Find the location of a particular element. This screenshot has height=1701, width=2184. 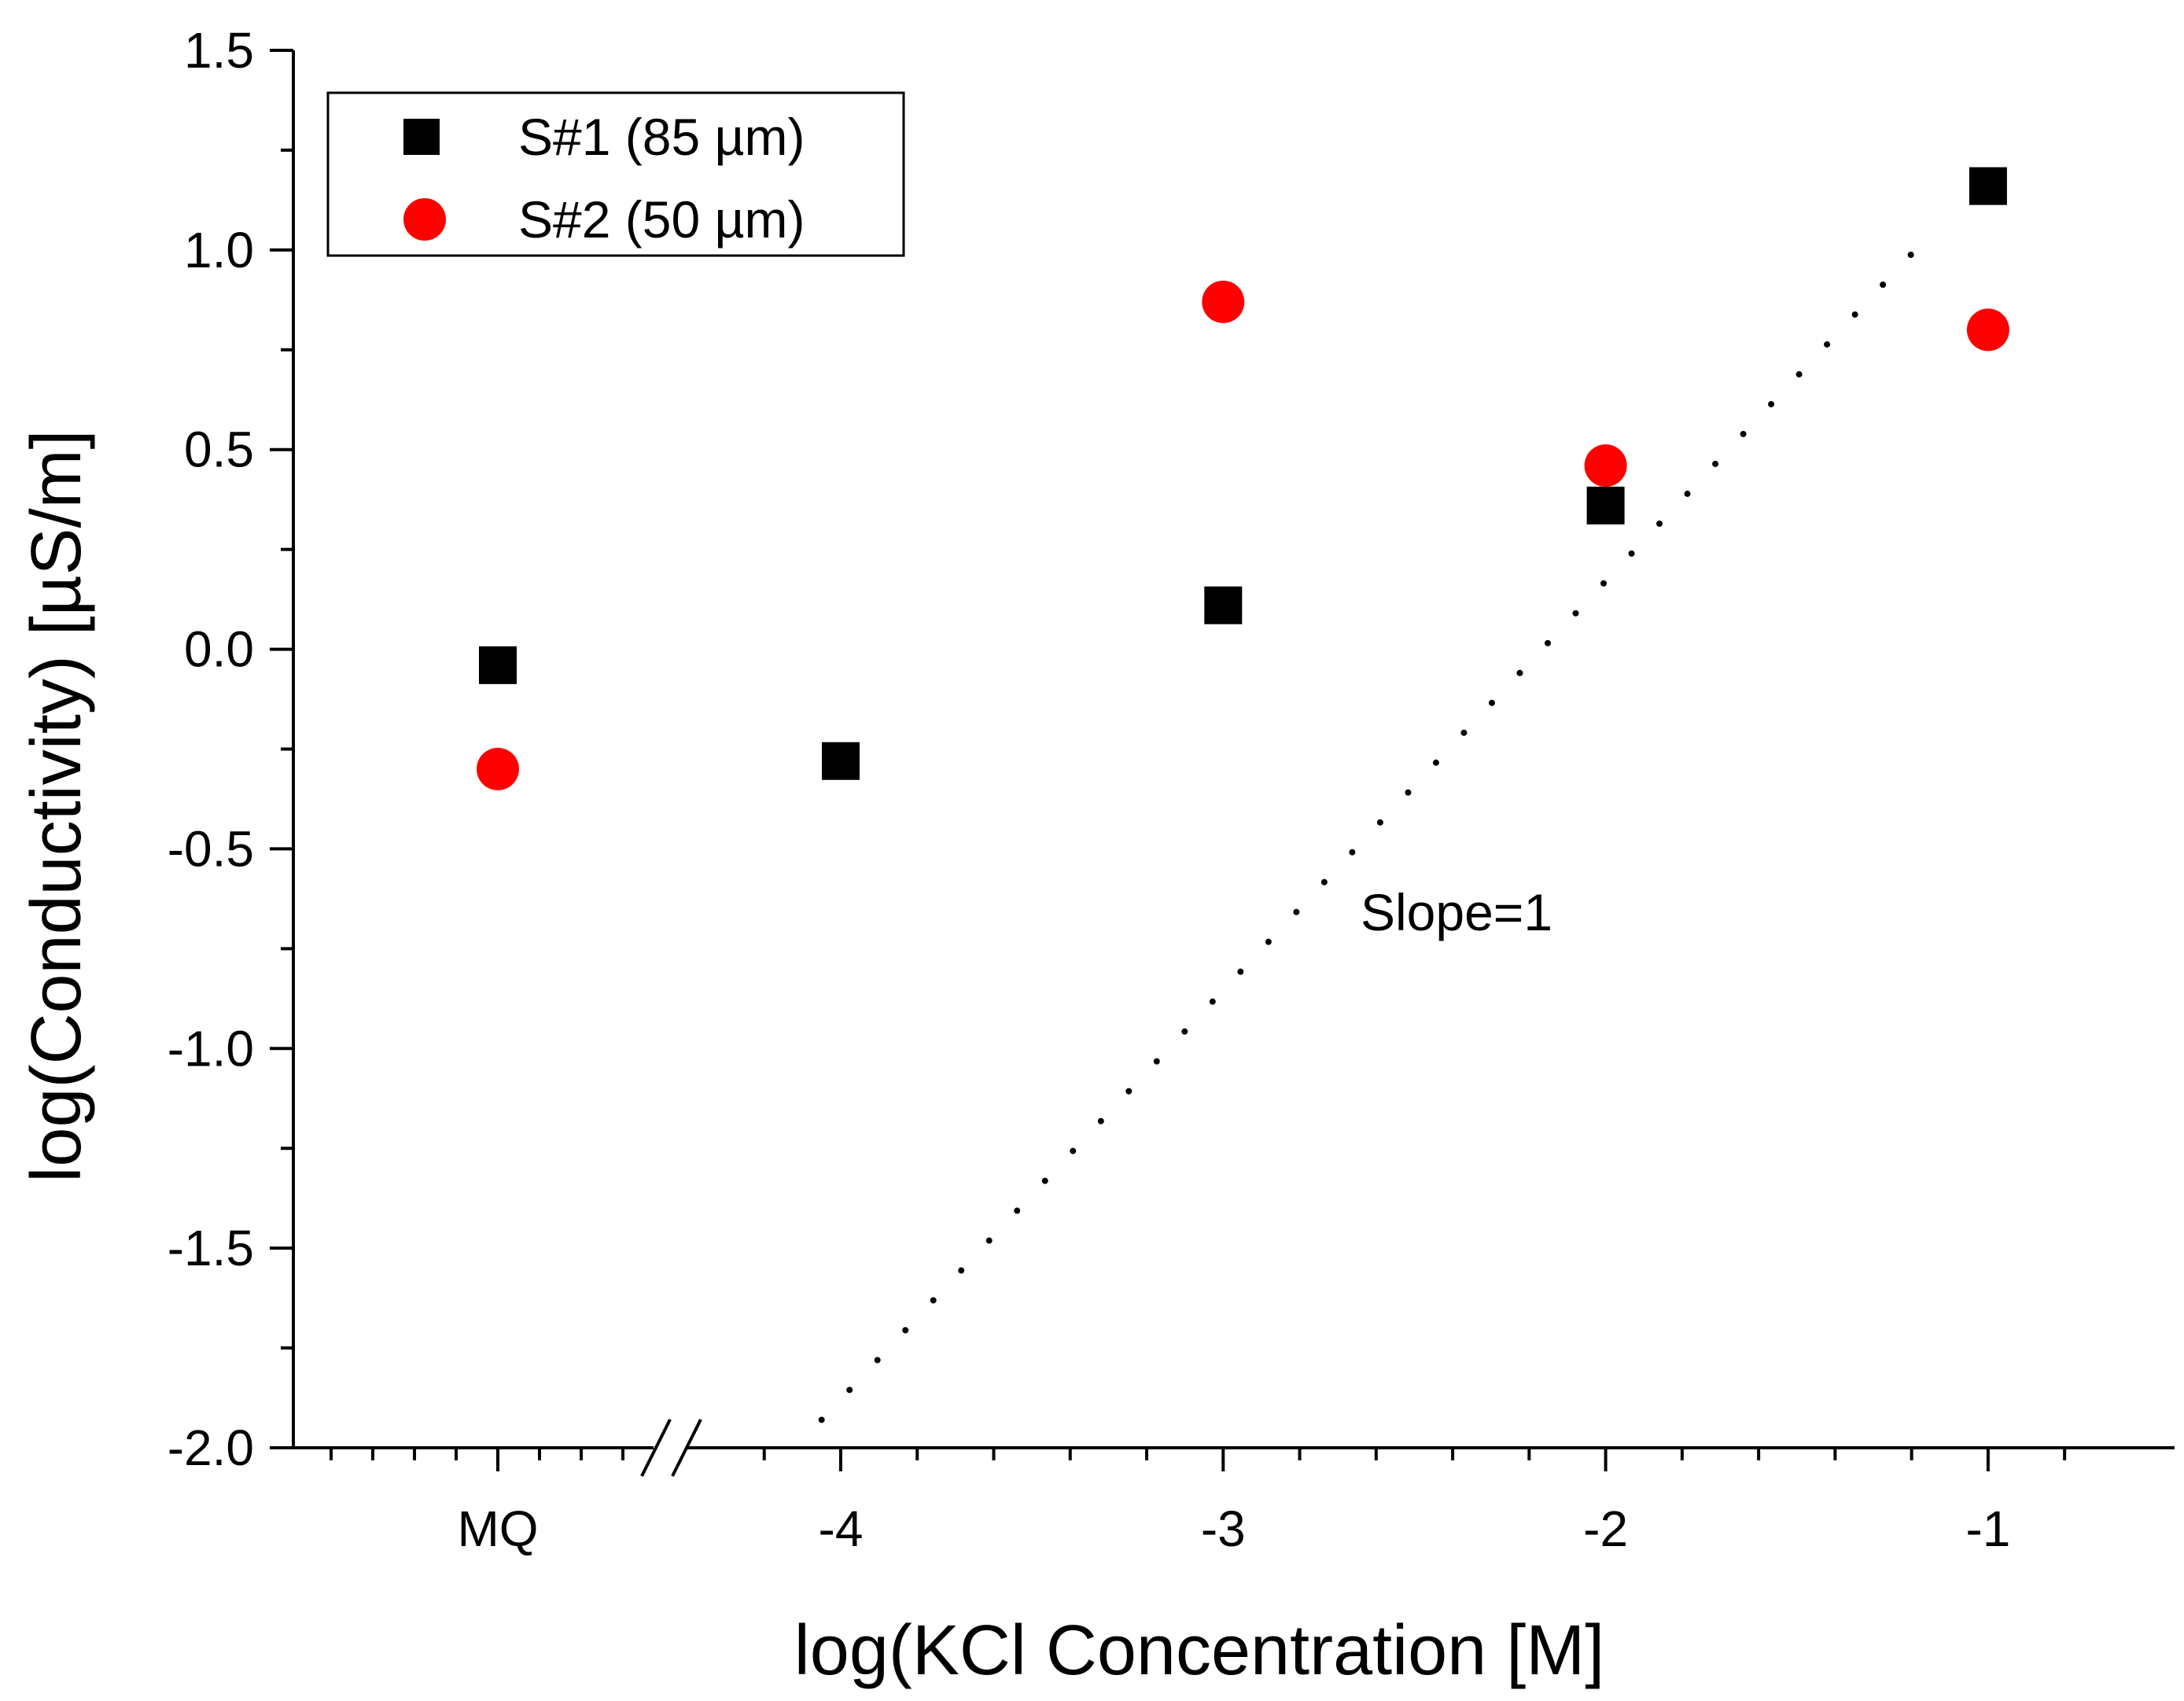

y-tick-label: 1.0 is located at coordinates (219, 250).